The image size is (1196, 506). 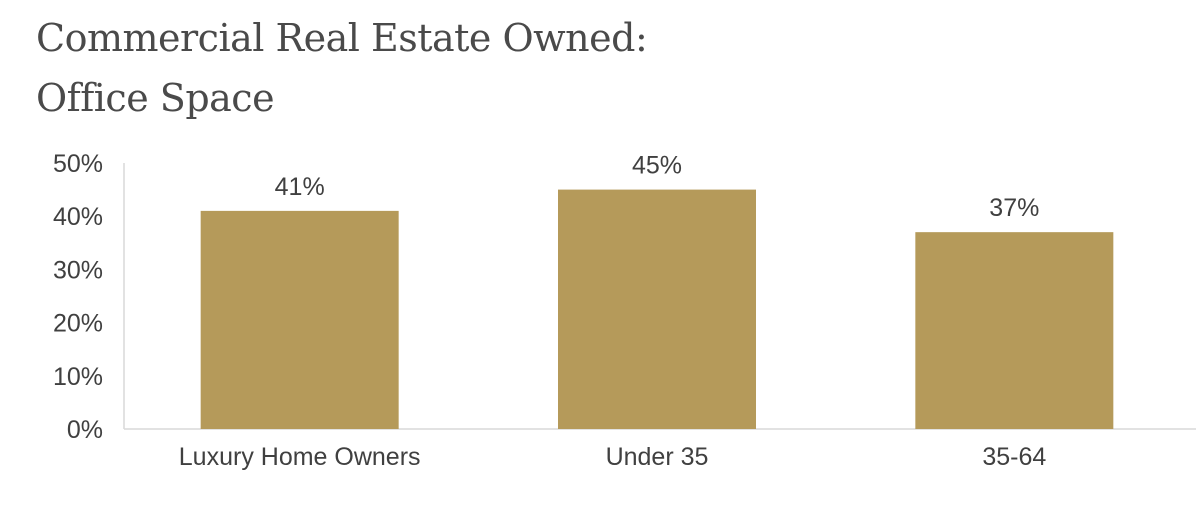 I want to click on y-tick-label: 20%, so click(x=78, y=324).